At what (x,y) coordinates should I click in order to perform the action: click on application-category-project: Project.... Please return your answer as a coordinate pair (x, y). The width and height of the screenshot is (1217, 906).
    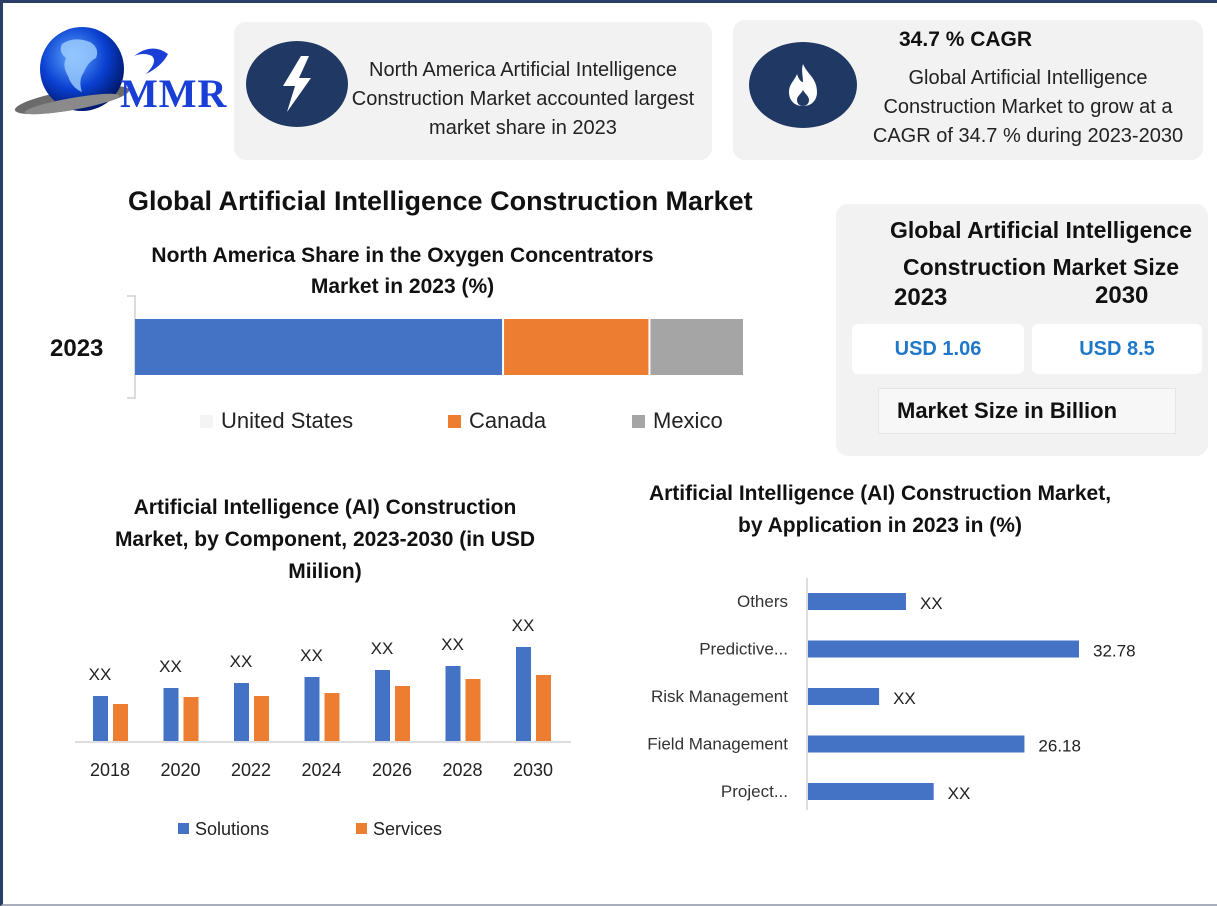
    Looking at the image, I should click on (754, 791).